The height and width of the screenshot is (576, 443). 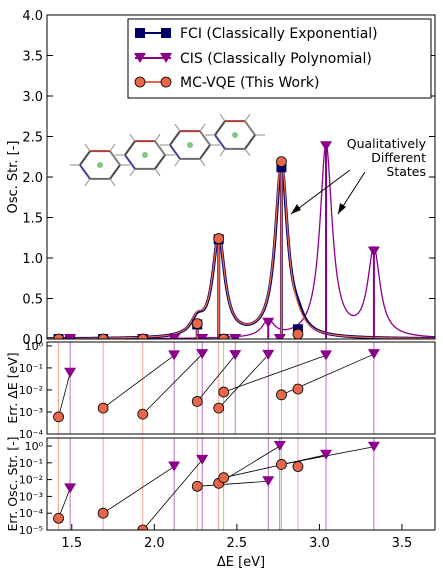 I want to click on legend-label-cis: CIS (Classically Polynomial), so click(x=276, y=59).